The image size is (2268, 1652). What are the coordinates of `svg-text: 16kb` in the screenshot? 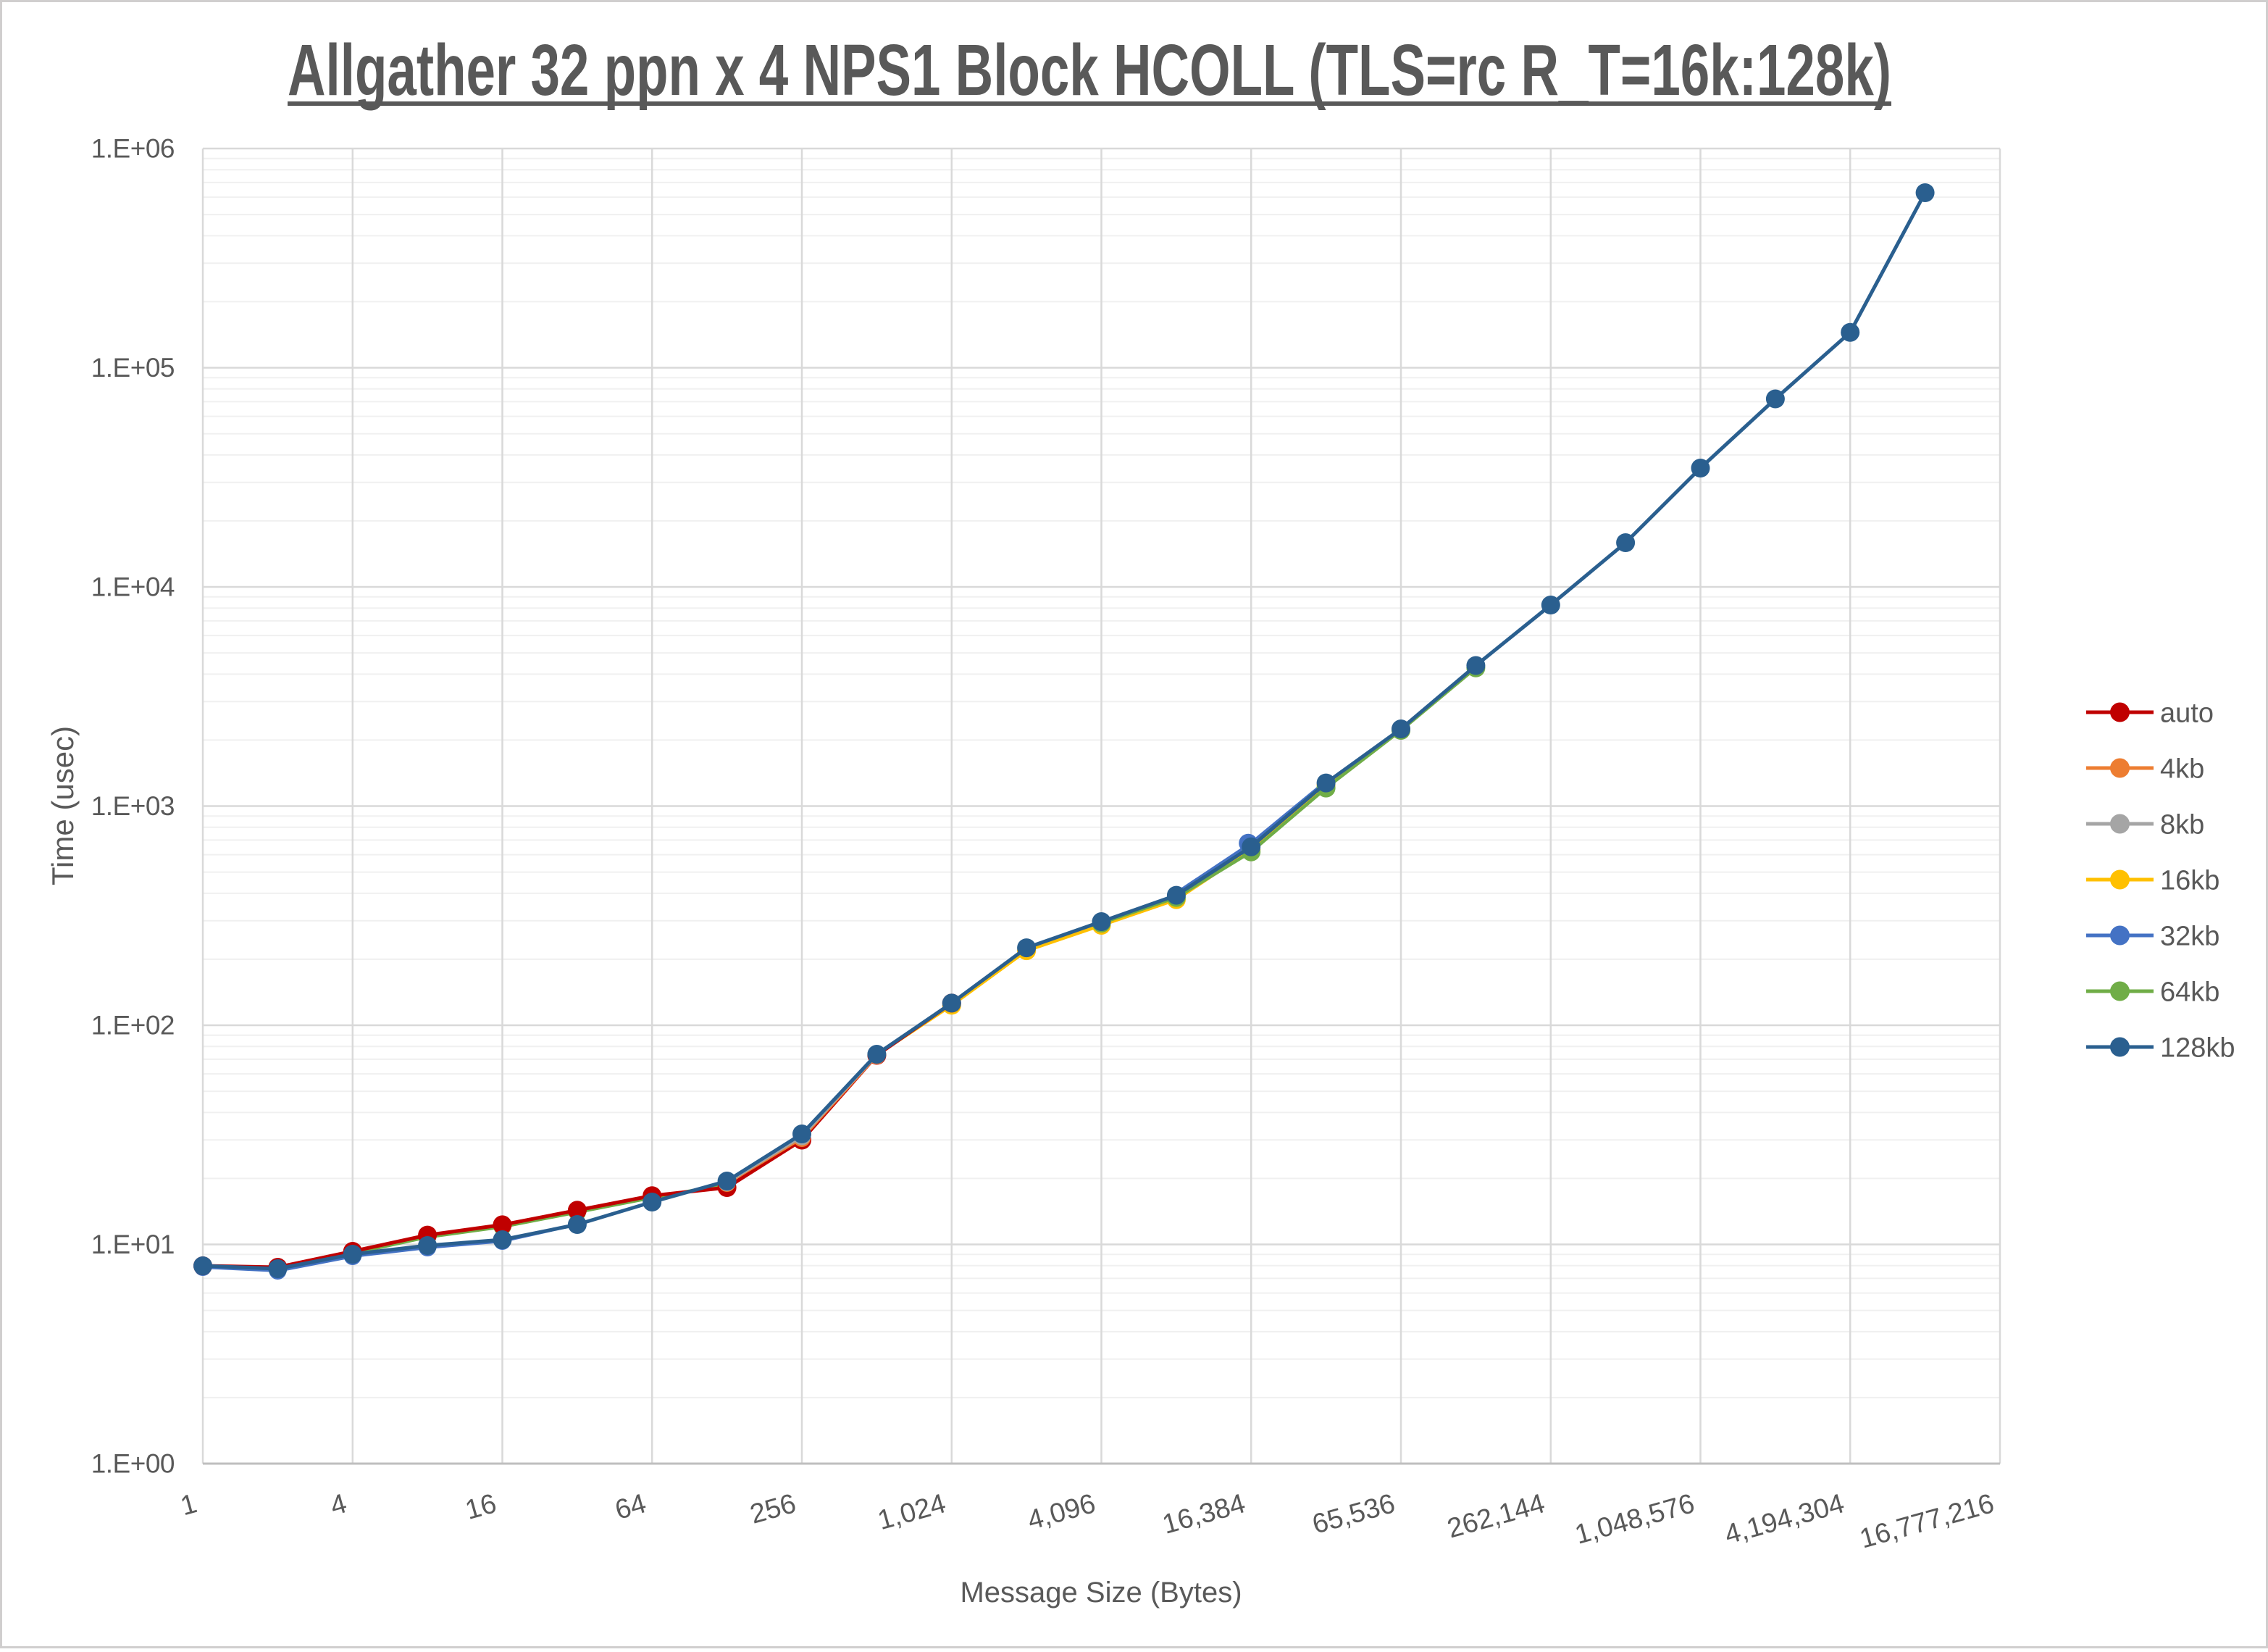 It's located at (2189, 881).